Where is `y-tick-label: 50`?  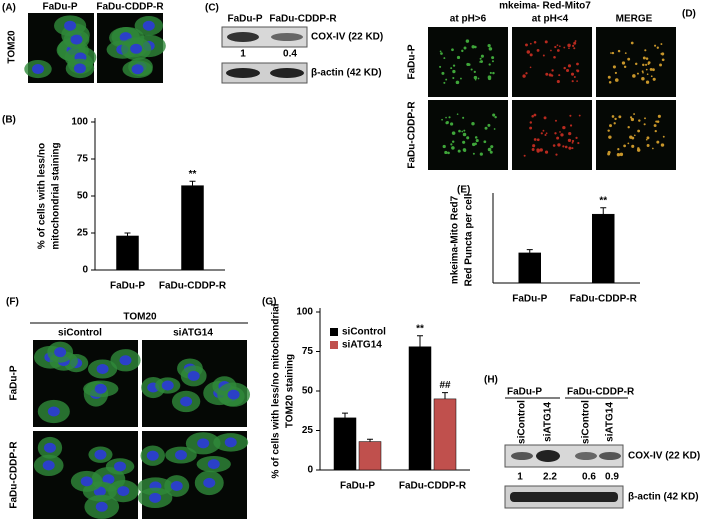 y-tick-label: 50 is located at coordinates (308, 391).